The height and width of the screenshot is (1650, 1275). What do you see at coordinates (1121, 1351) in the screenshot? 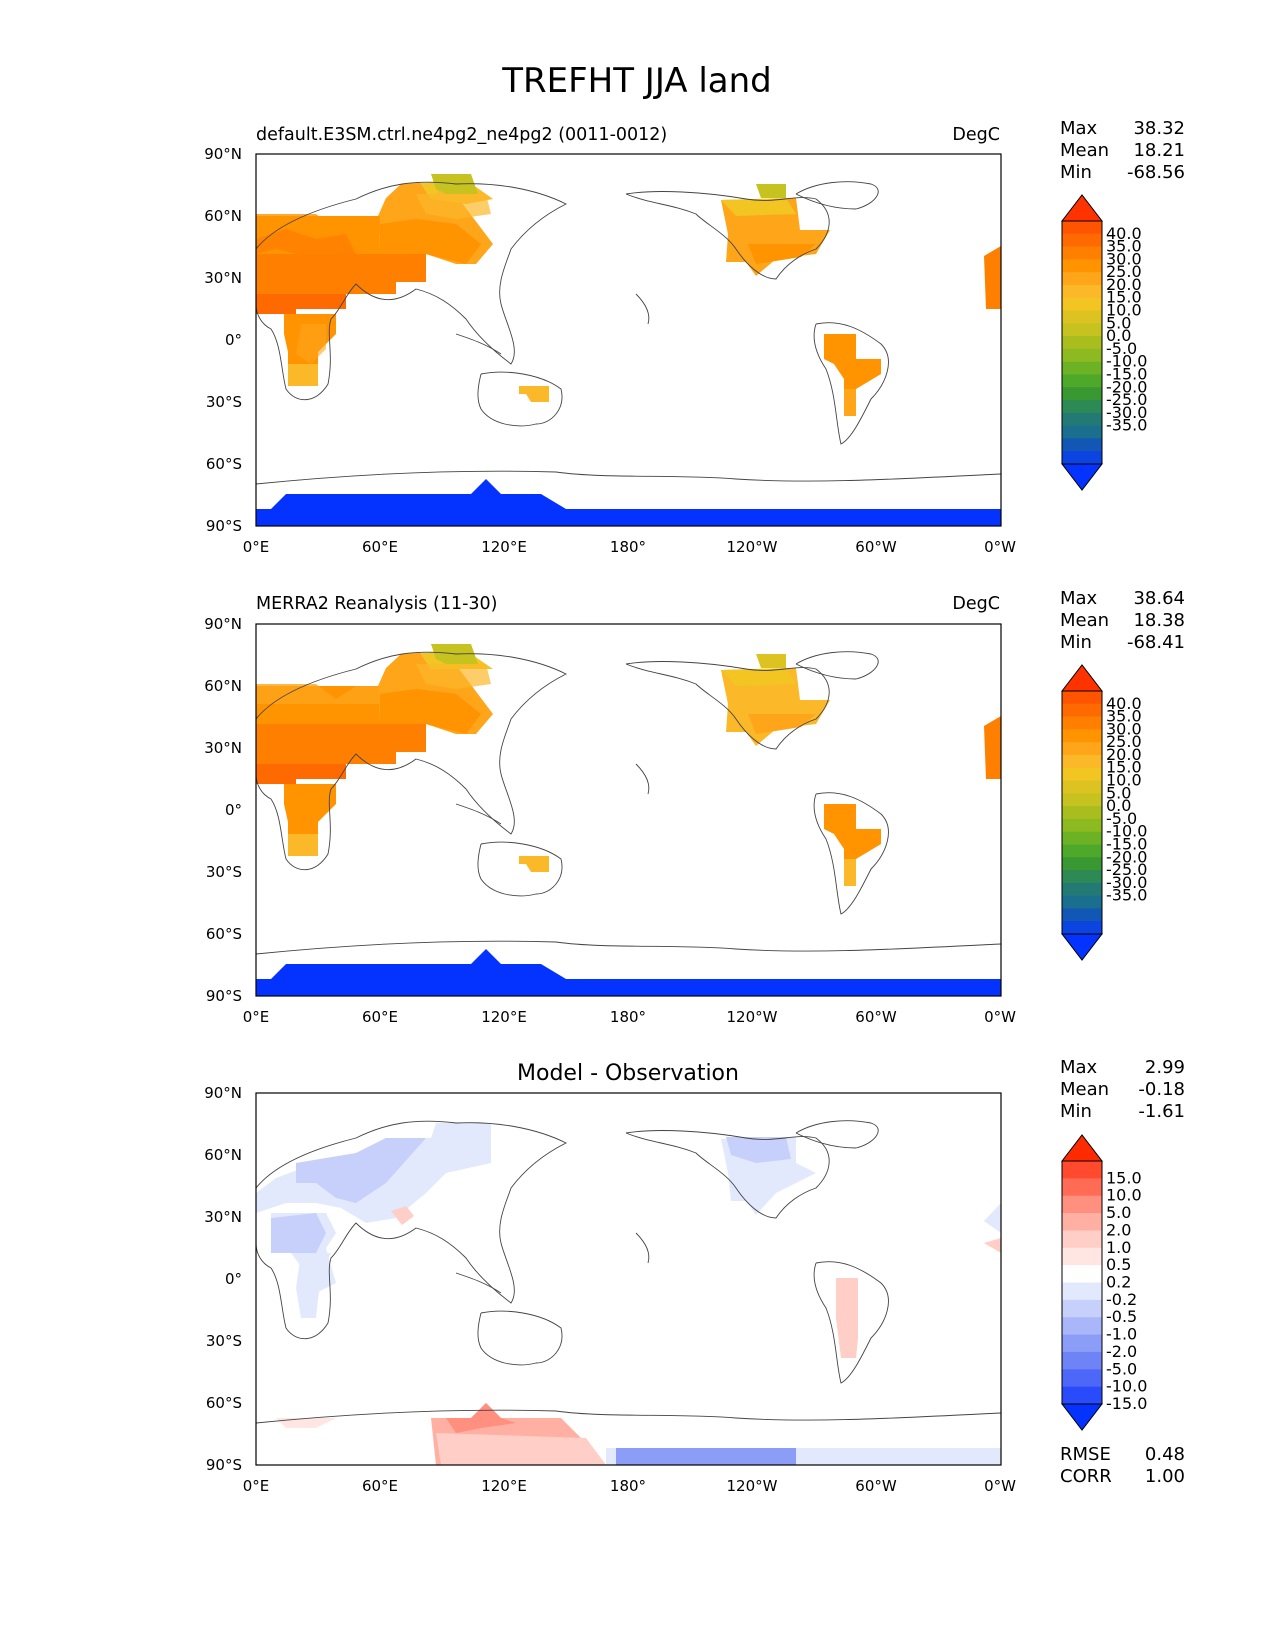
I see `colorbar-tick-label: -2.0` at bounding box center [1121, 1351].